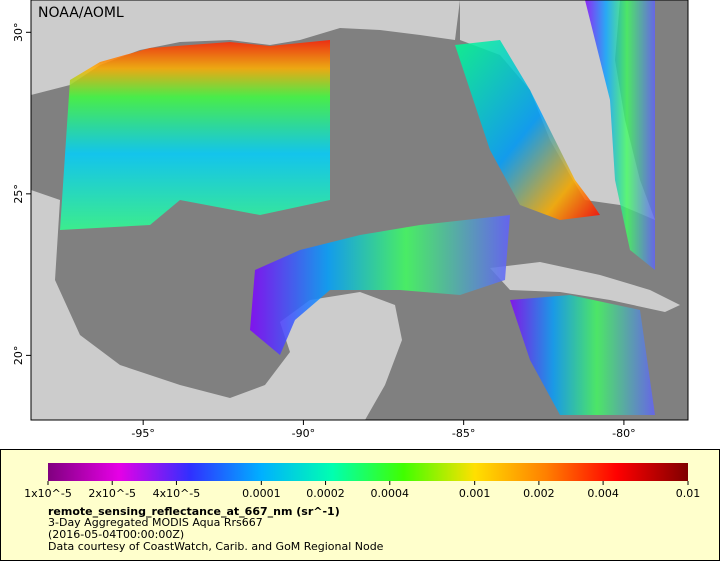  Describe the element at coordinates (303, 433) in the screenshot. I see `lon-tick-label: -90°` at that location.